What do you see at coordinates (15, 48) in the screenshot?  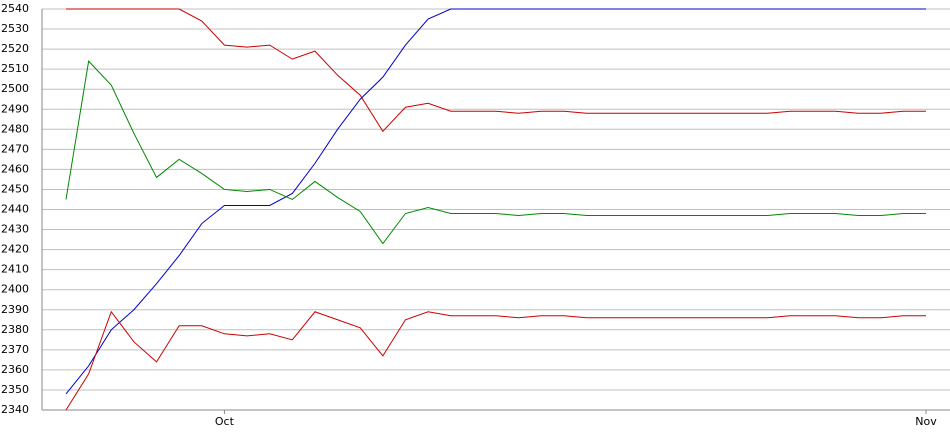 I see `y-tick-label: 2520` at bounding box center [15, 48].